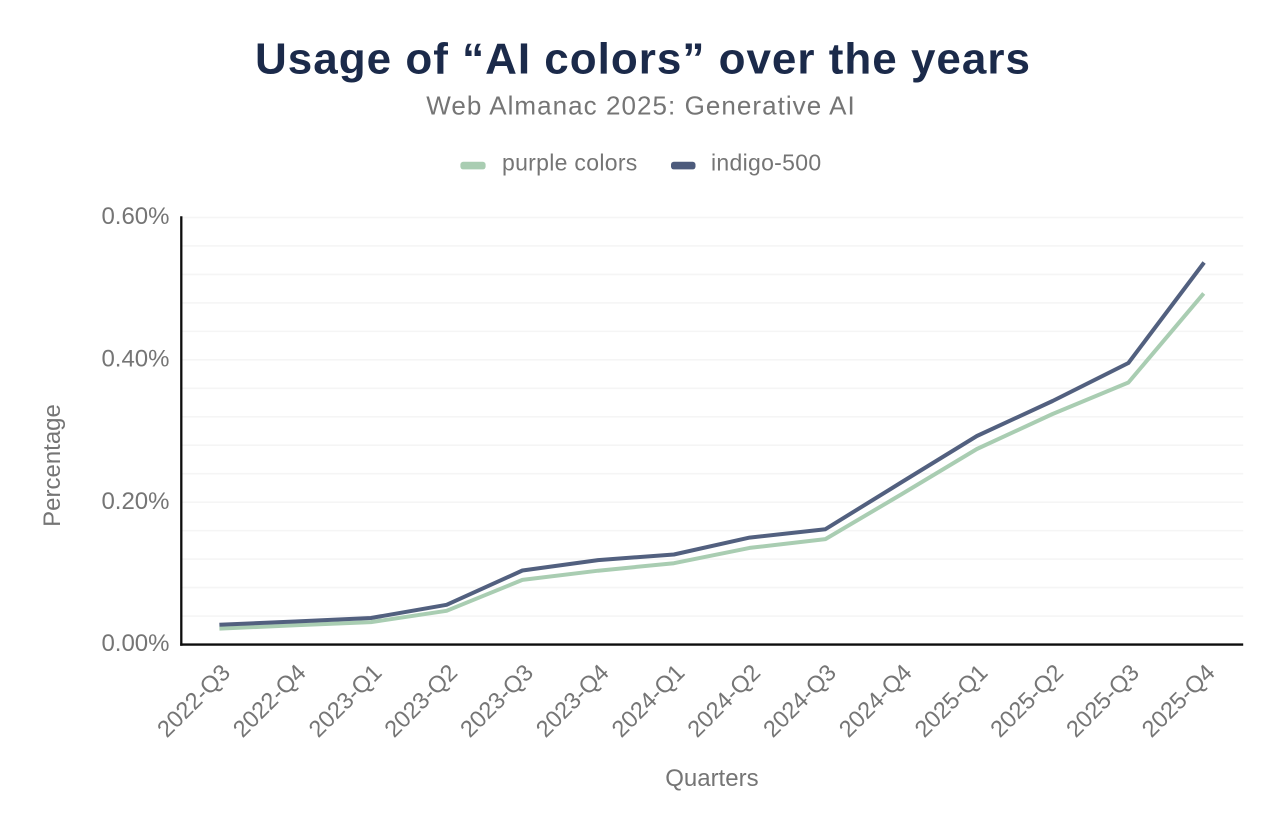 This screenshot has width=1284, height=839. I want to click on svg-text: 0.60%, so click(135, 216).